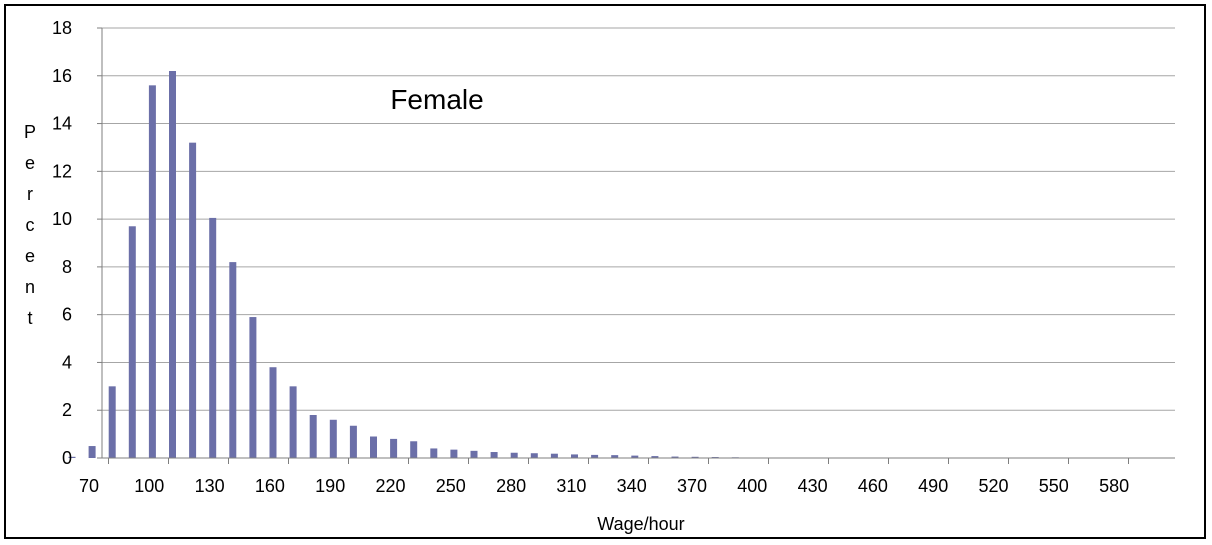 The image size is (1212, 545). Describe the element at coordinates (1054, 486) in the screenshot. I see `x-tick-label: 550` at that location.